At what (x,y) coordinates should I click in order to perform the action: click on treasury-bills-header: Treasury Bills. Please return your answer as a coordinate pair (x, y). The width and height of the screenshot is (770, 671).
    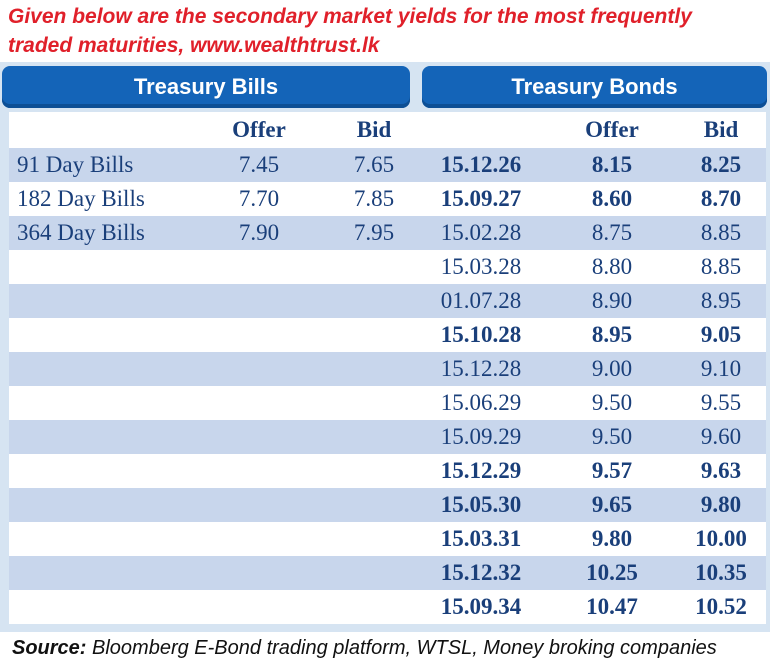
    Looking at the image, I should click on (206, 87).